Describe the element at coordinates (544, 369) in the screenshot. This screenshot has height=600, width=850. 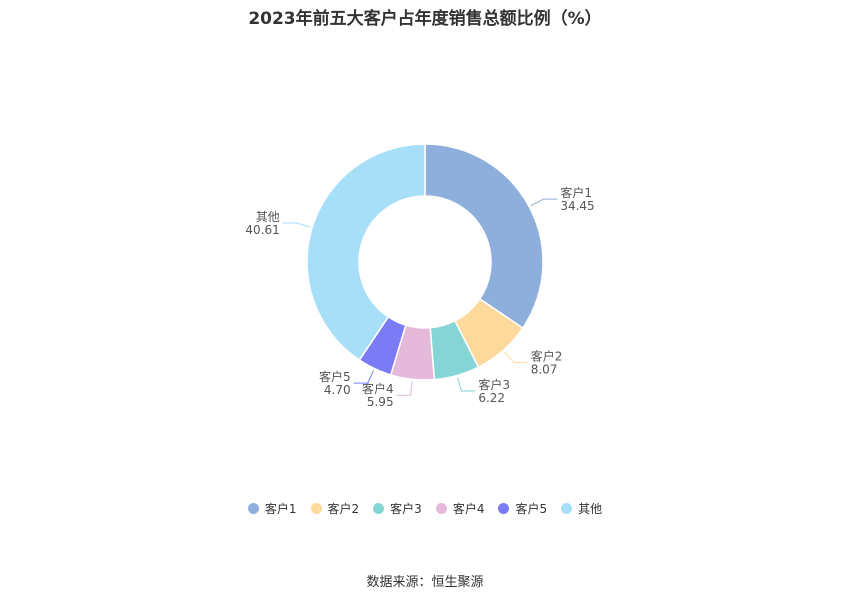
I see `slice-value-customer-2: 8.07` at that location.